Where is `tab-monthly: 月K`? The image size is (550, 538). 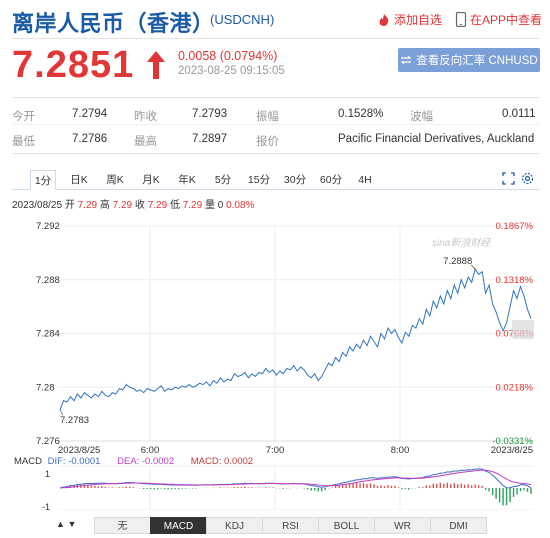
tab-monthly: 月K is located at coordinates (151, 180).